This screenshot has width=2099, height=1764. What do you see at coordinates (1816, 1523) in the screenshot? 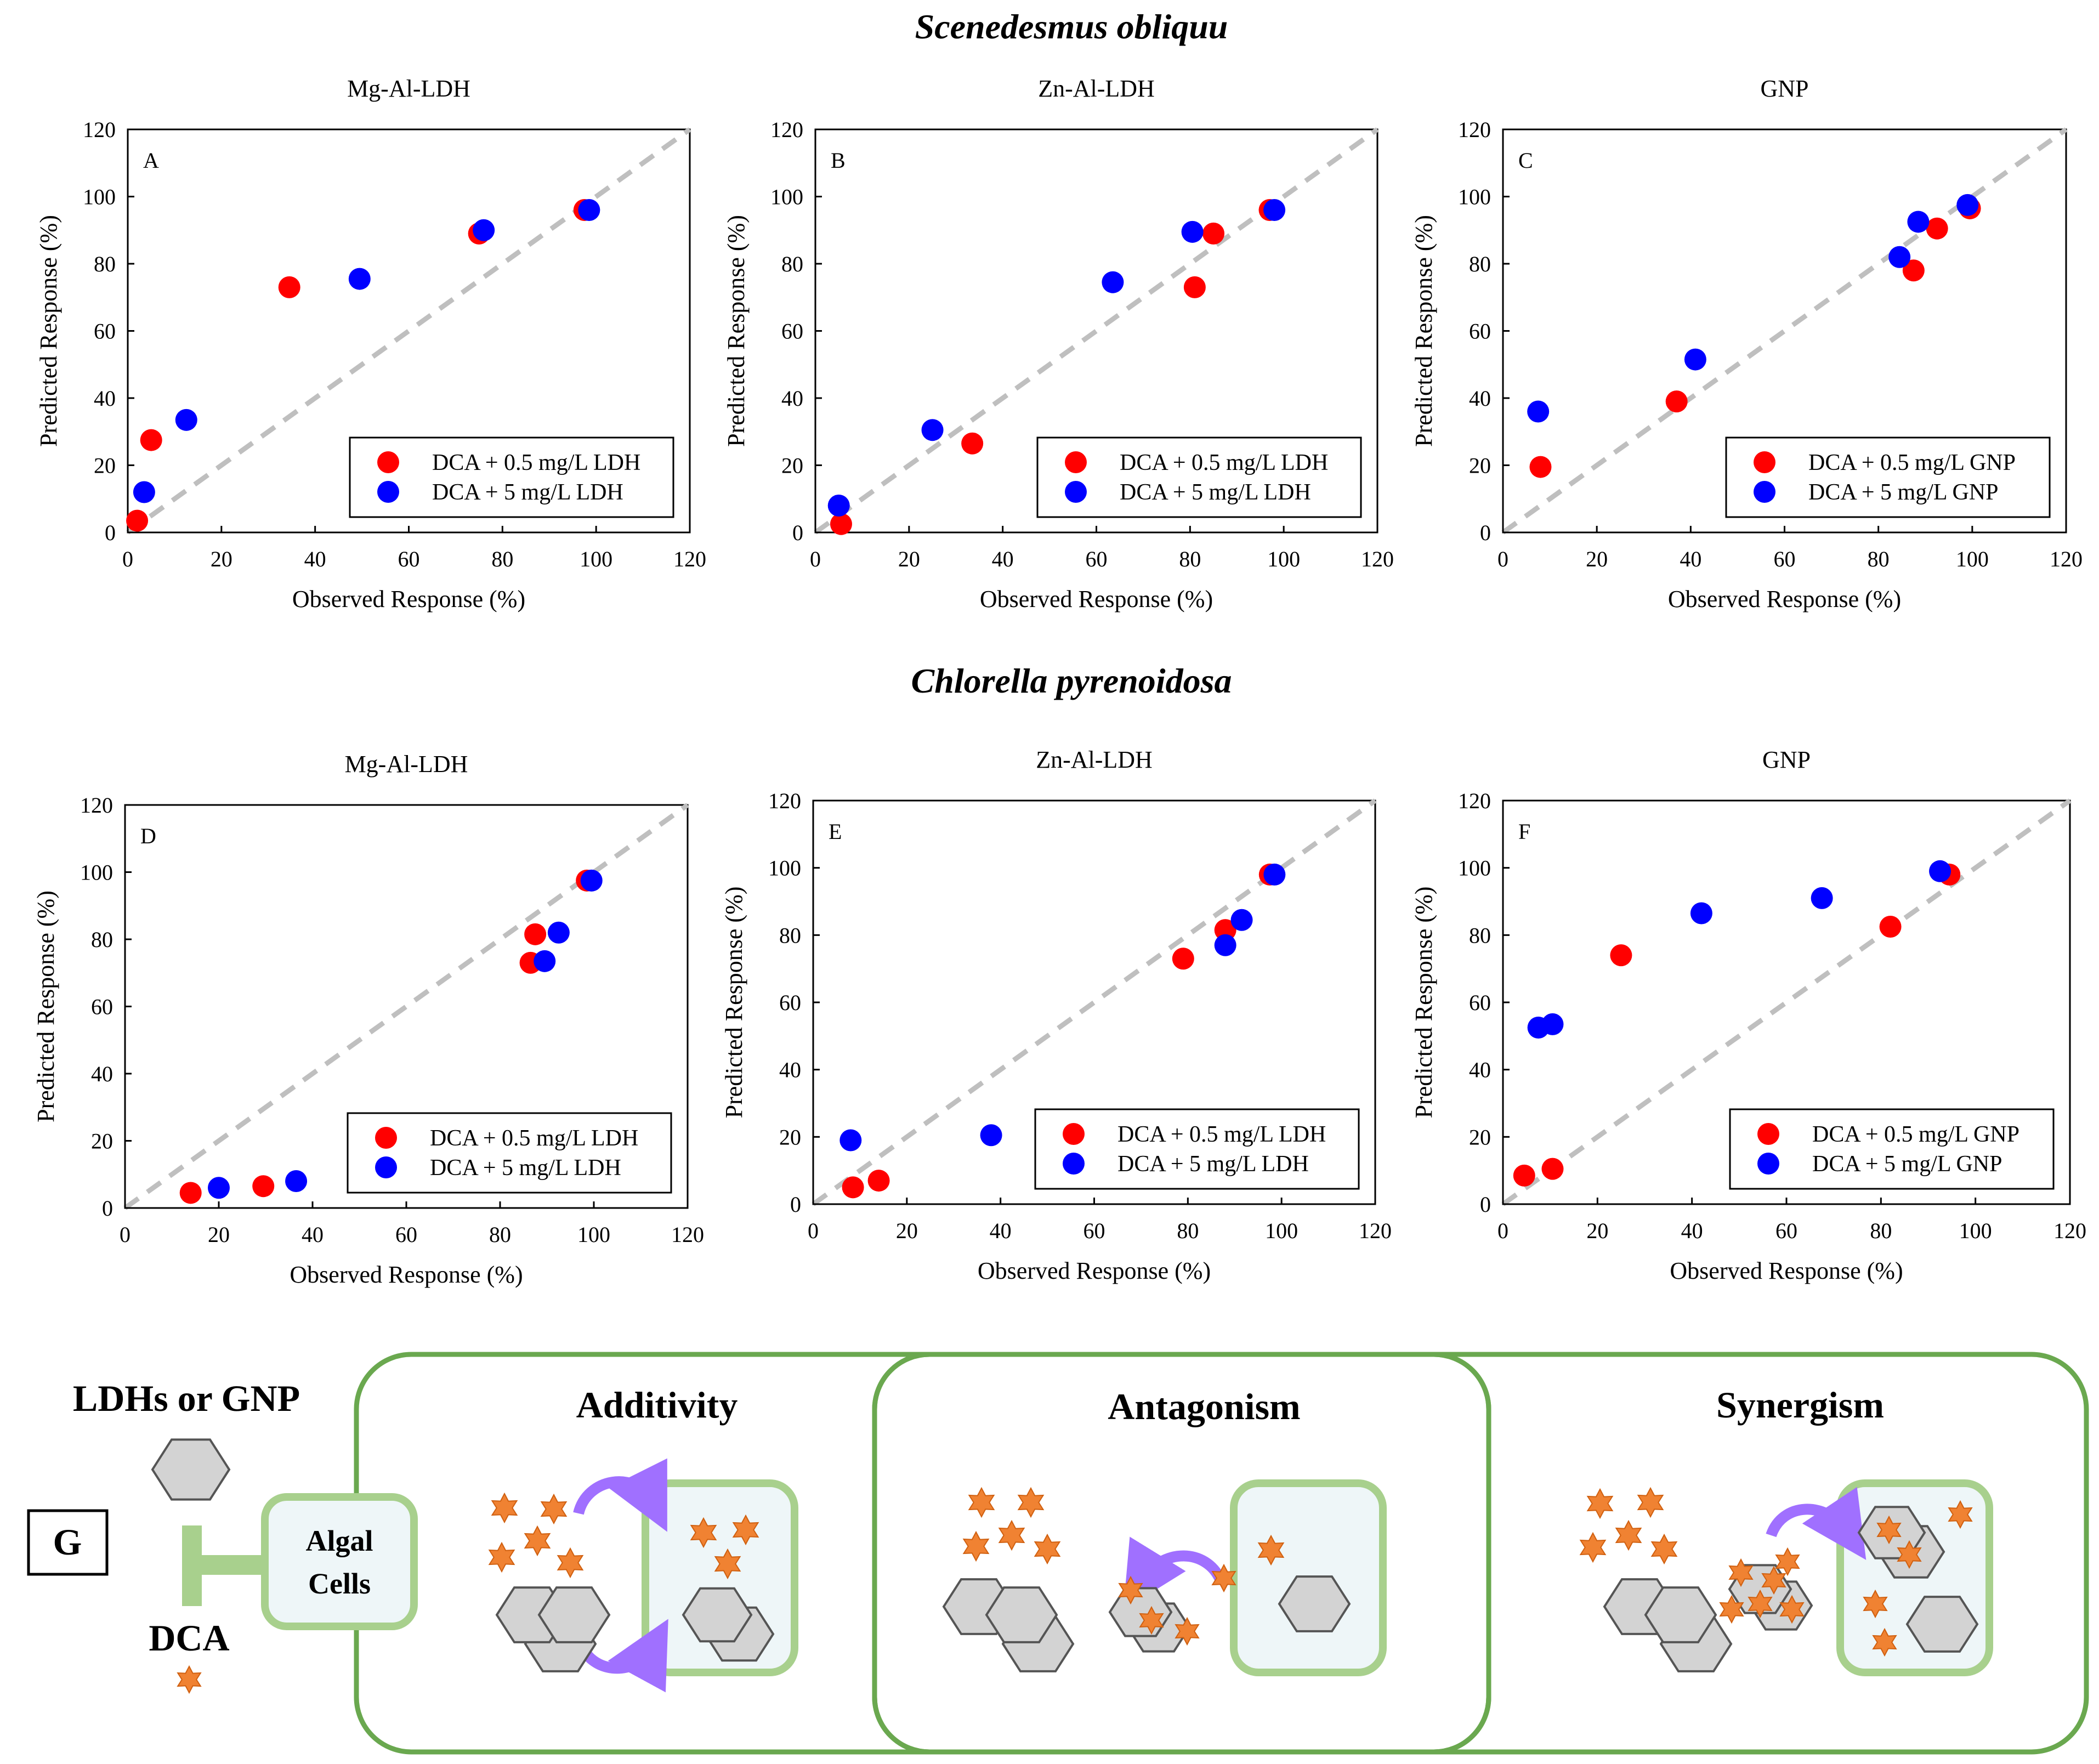
I see `synergism-arrow` at bounding box center [1816, 1523].